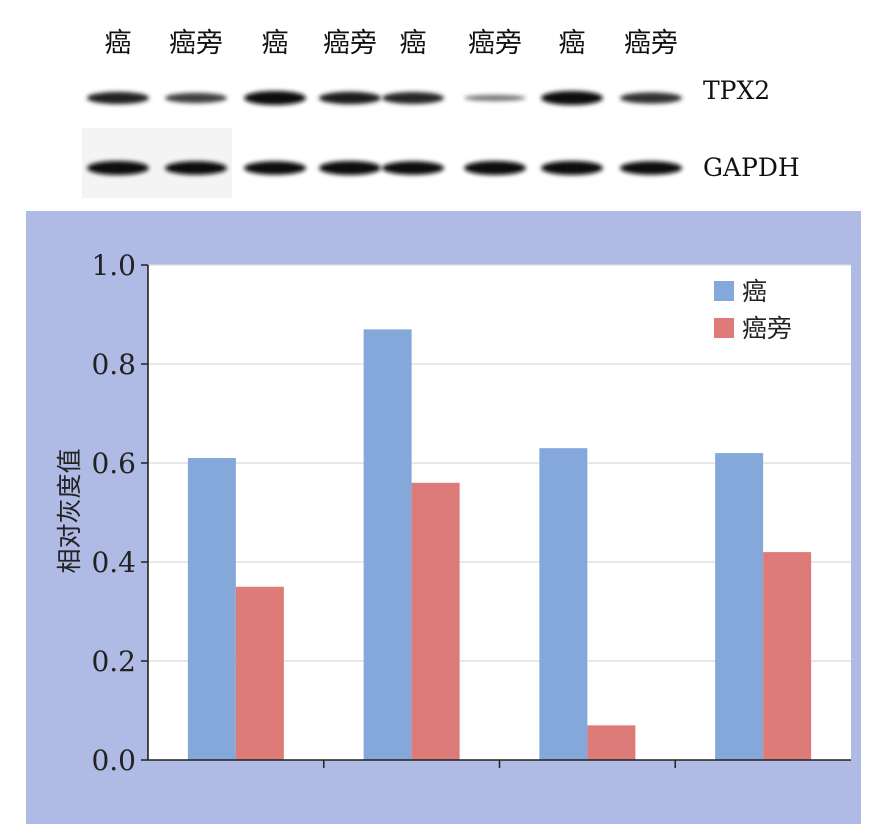 This screenshot has width=893, height=836. I want to click on y-tick-label: 0.4, so click(113, 562).